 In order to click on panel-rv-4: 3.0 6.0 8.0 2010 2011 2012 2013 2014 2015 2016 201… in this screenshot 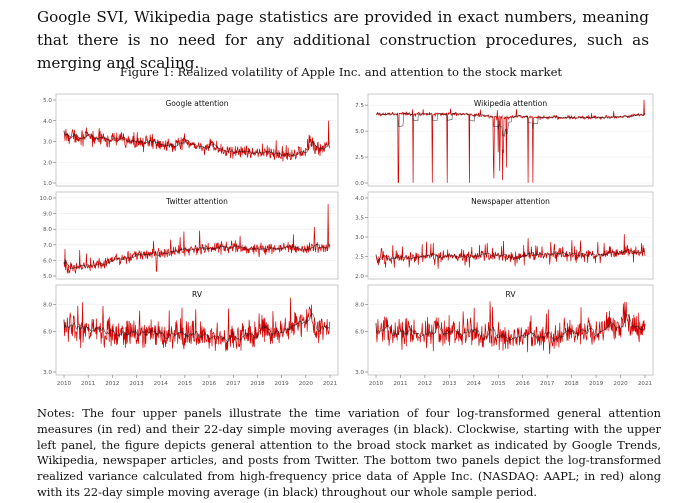, I will do `click(191, 335)`.